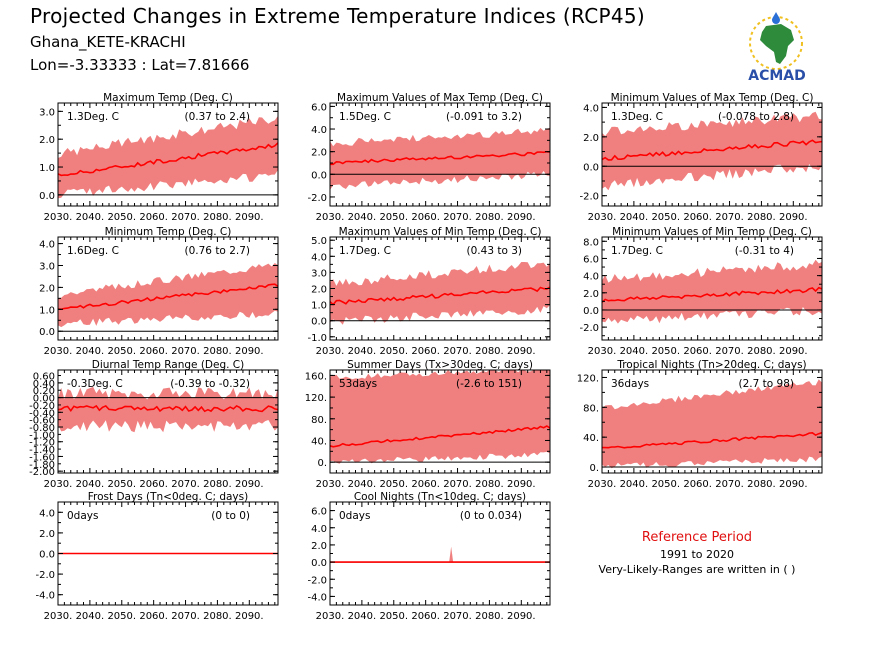  Describe the element at coordinates (712, 98) in the screenshot. I see `chart-title: Minimum Values of Max Temp (Deg. C)` at that location.